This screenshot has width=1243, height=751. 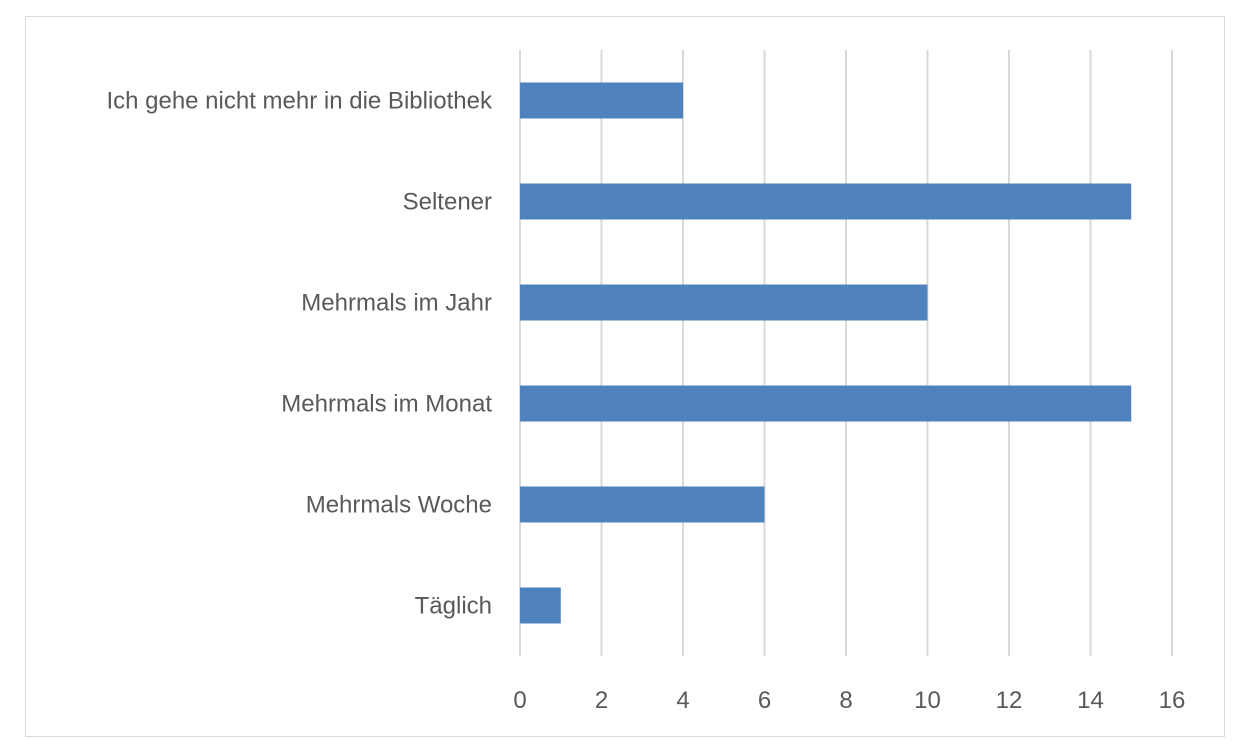 What do you see at coordinates (299, 101) in the screenshot?
I see `category-label: Ich gehe nicht mehr in die Bibliothek` at bounding box center [299, 101].